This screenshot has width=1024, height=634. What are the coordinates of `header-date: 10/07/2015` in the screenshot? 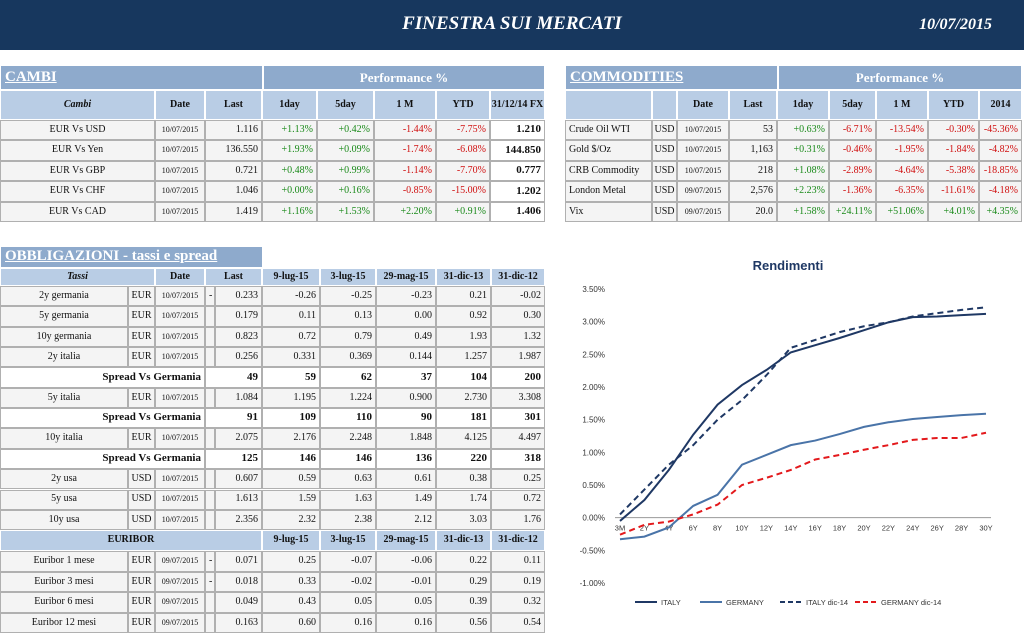 It's located at (955, 24).